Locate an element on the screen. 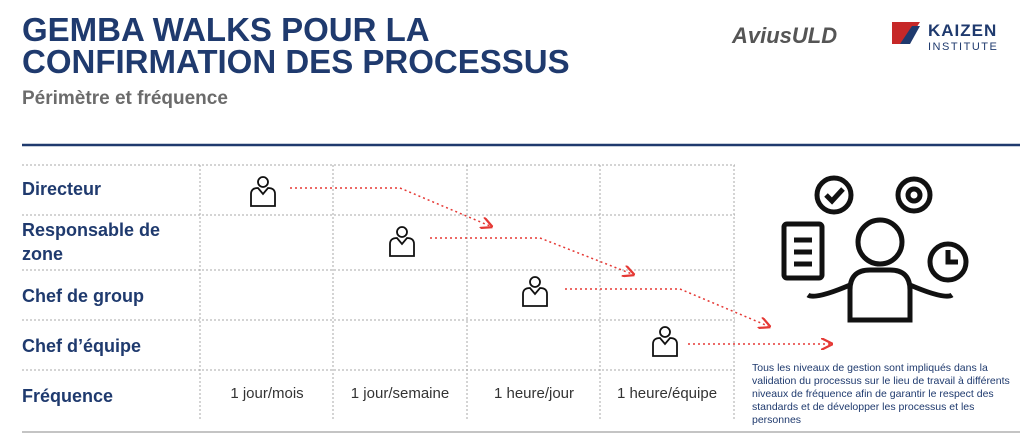 Image resolution: width=1024 pixels, height=436 pixels. frequency: 1 jour/semaine is located at coordinates (400, 393).